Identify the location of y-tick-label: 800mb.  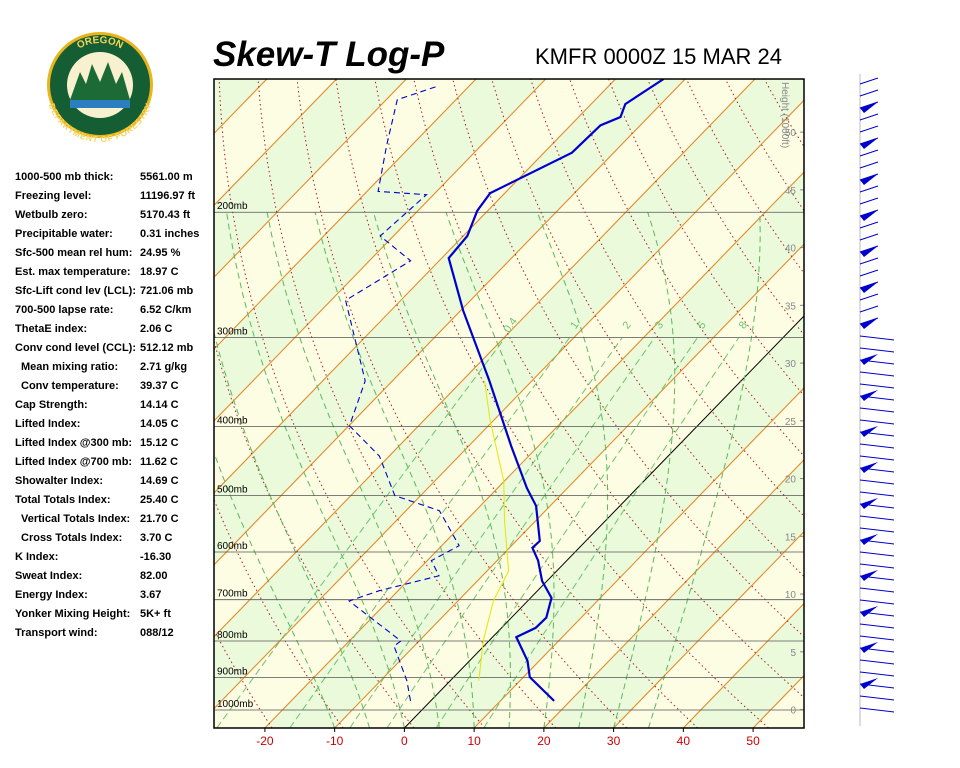
(232, 635).